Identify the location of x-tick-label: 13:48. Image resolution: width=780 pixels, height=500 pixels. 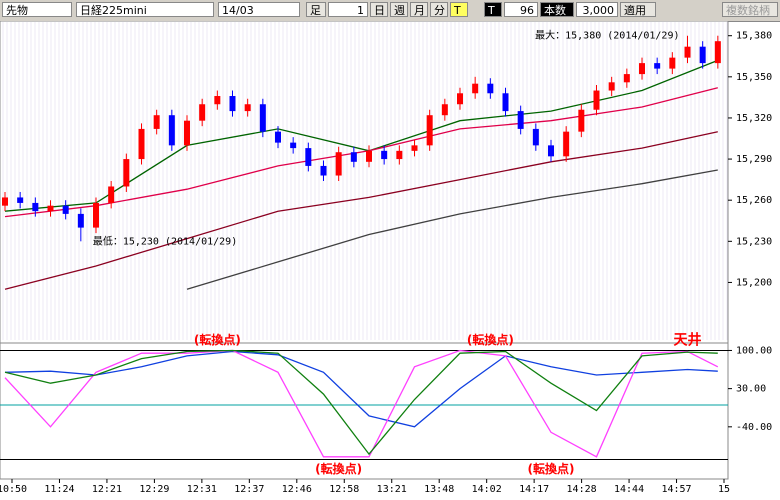
(439, 489).